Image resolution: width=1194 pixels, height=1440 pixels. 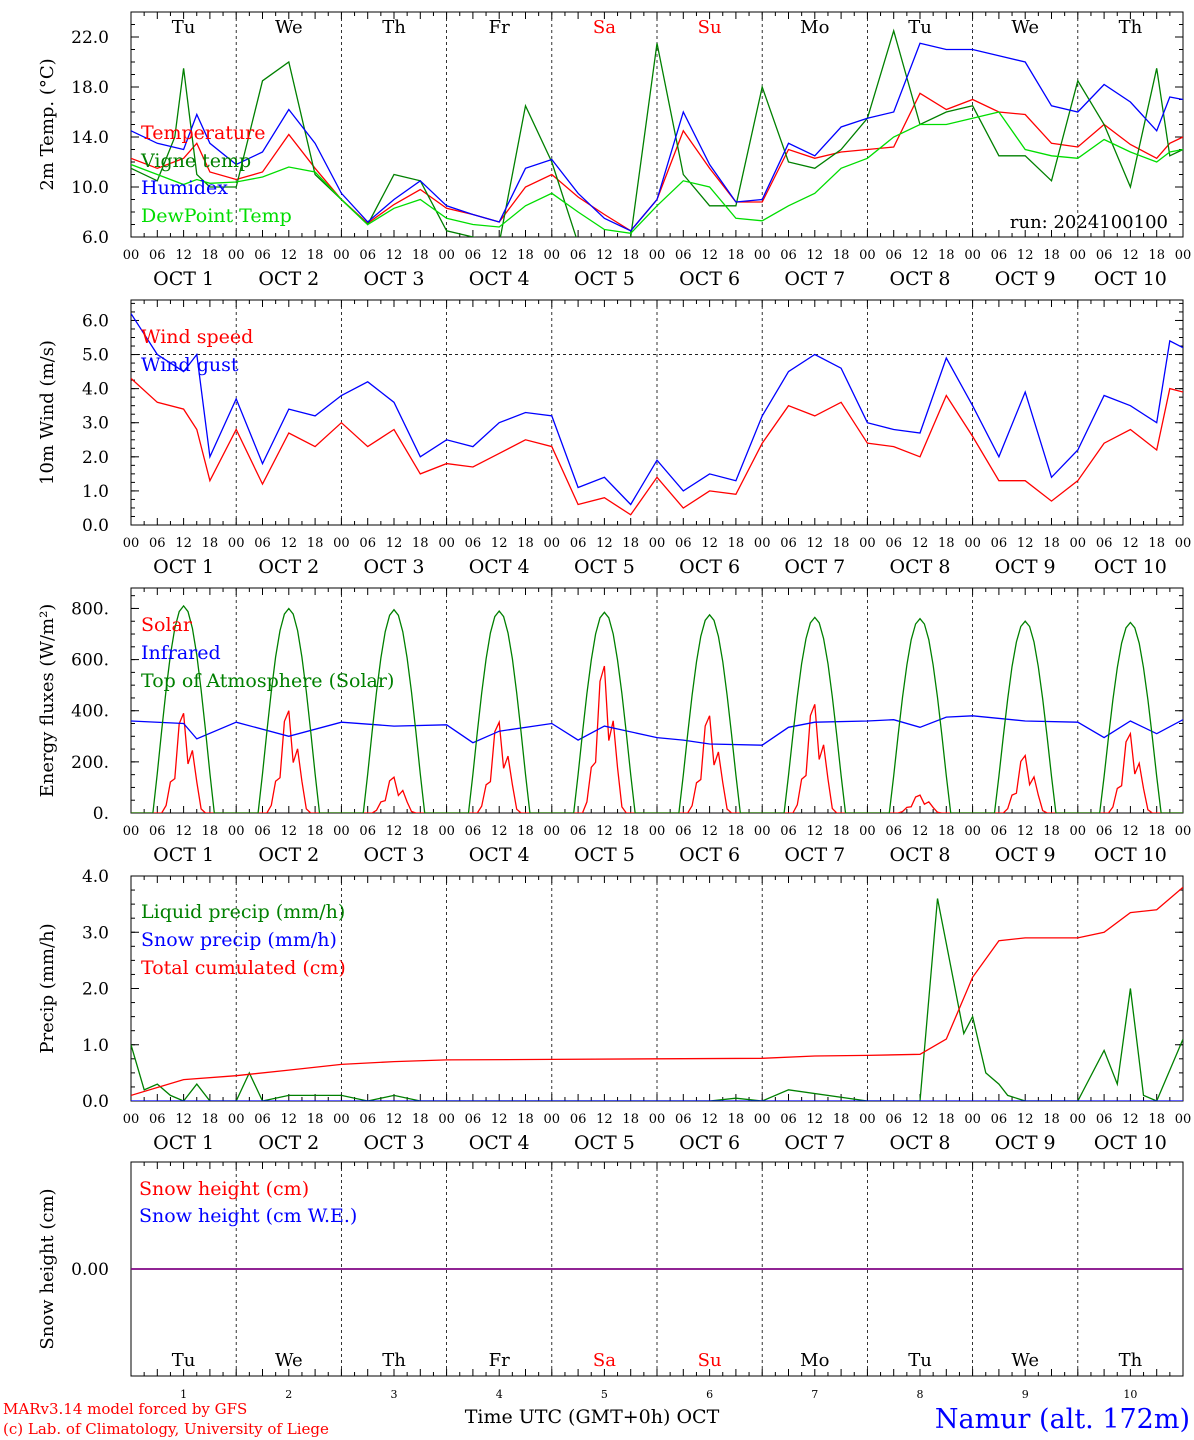 I want to click on run-annotation: run: 2024100100, so click(x=1089, y=222).